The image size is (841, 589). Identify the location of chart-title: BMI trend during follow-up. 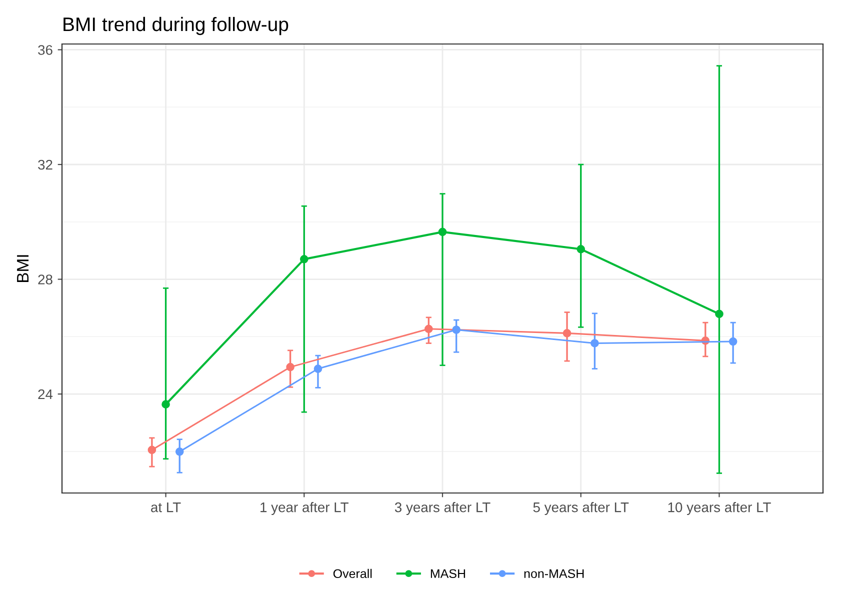
(176, 26).